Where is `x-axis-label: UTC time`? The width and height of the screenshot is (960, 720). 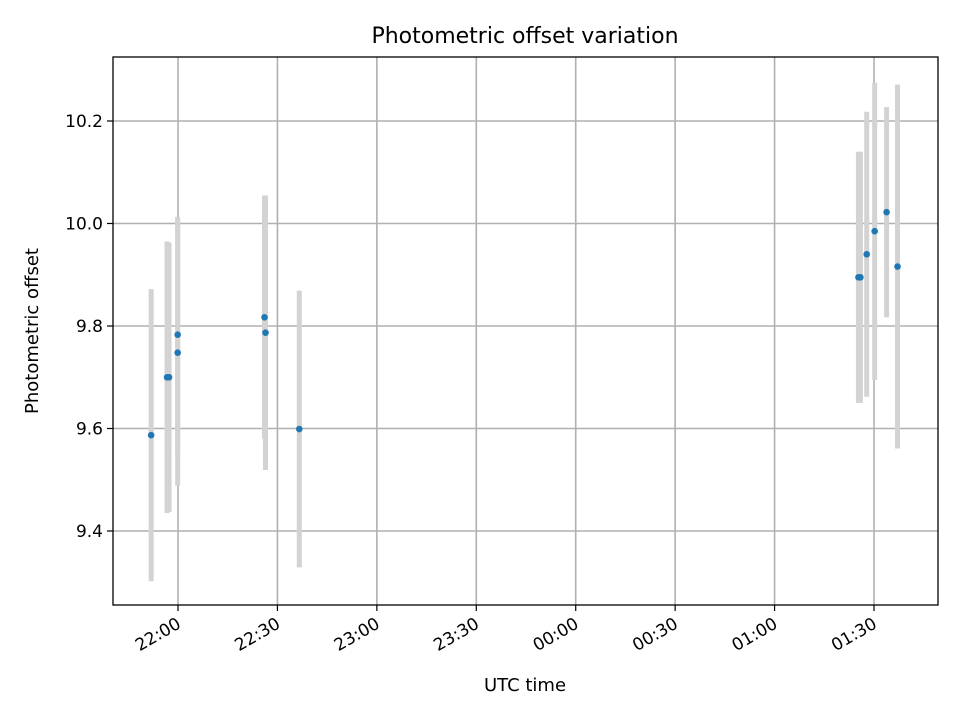
x-axis-label: UTC time is located at coordinates (525, 685).